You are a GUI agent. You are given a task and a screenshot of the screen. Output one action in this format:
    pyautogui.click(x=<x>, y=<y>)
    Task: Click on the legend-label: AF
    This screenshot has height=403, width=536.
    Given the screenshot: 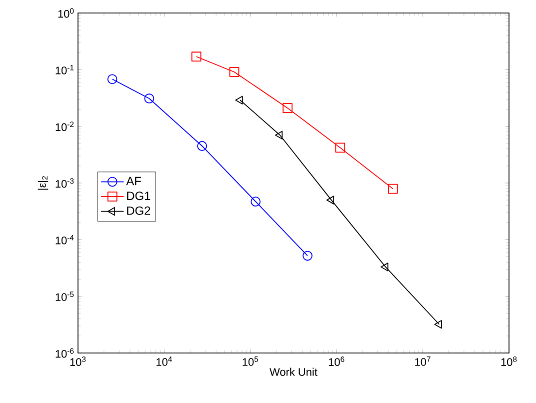 What is the action you would take?
    pyautogui.click(x=133, y=181)
    